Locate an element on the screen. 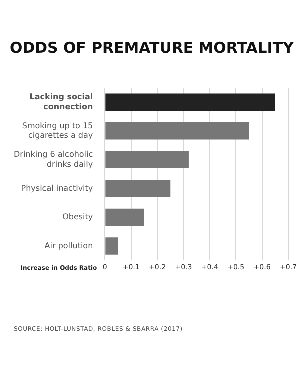 This screenshot has width=300, height=375. y-tick-label: Air pollution is located at coordinates (69, 245).